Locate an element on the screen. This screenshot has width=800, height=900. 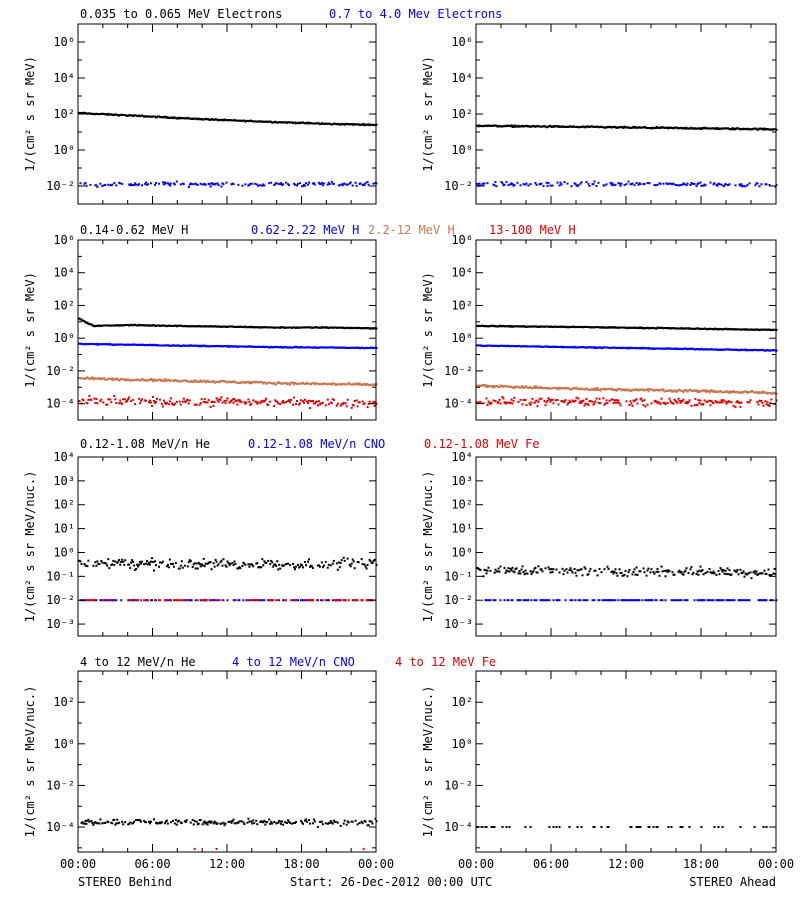
x-tick-label: 00:00 is located at coordinates (376, 864).